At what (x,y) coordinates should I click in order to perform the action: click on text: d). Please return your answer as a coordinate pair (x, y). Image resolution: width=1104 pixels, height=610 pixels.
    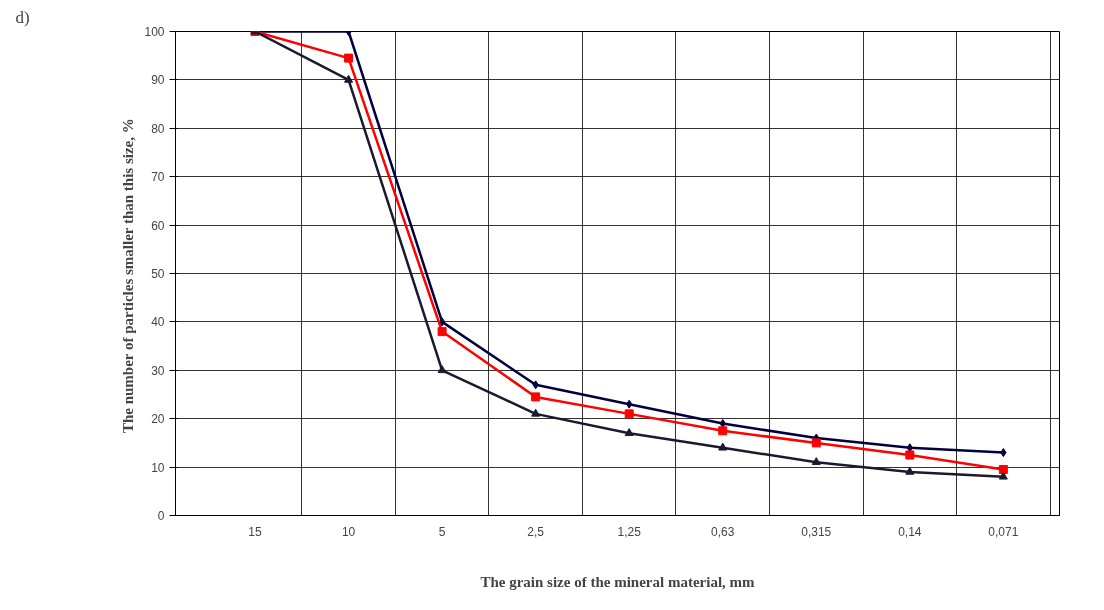
    Looking at the image, I should click on (22, 17).